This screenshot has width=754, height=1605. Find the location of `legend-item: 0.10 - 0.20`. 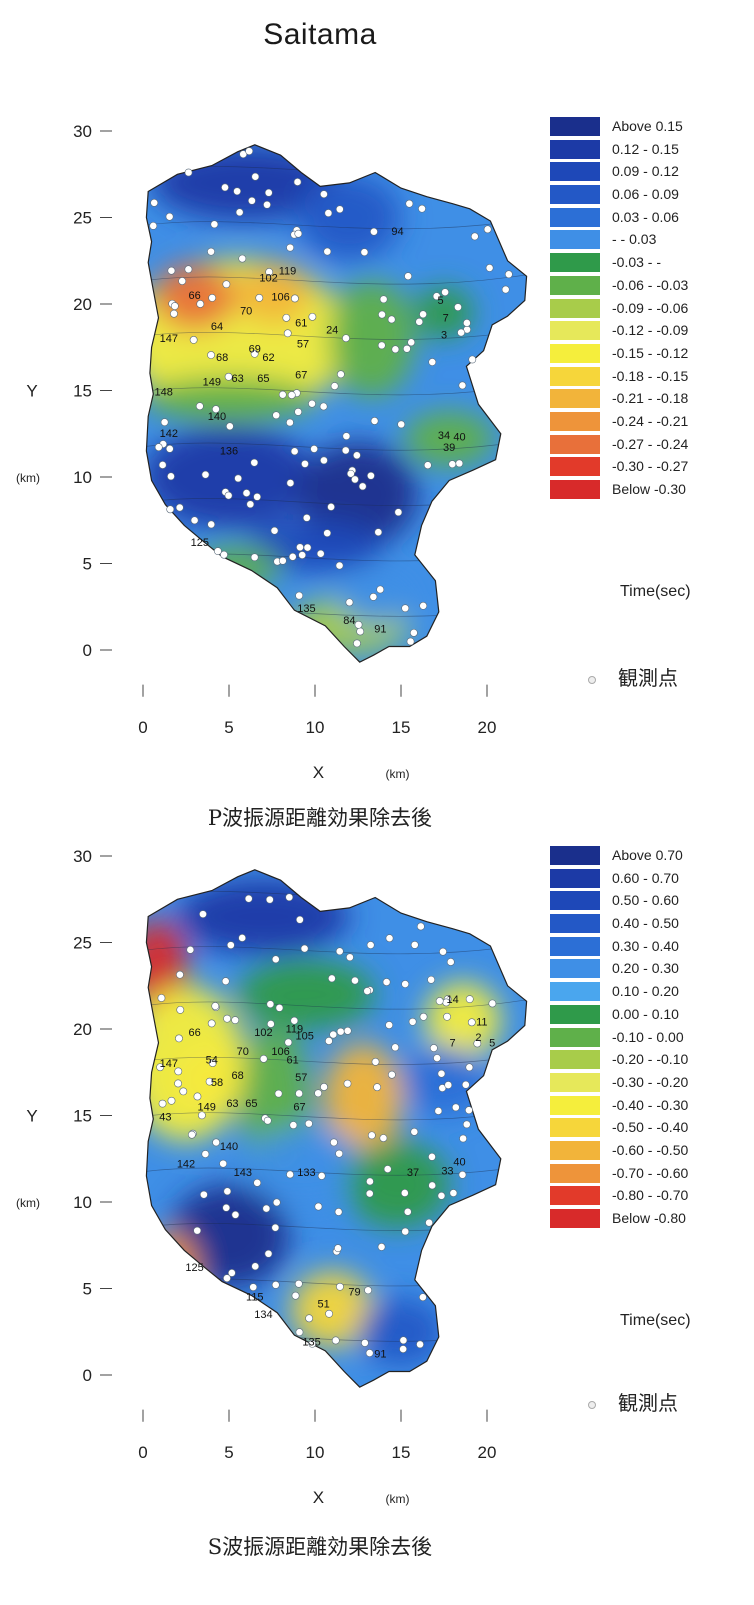

legend-item: 0.10 - 0.20 is located at coordinates (650, 992).